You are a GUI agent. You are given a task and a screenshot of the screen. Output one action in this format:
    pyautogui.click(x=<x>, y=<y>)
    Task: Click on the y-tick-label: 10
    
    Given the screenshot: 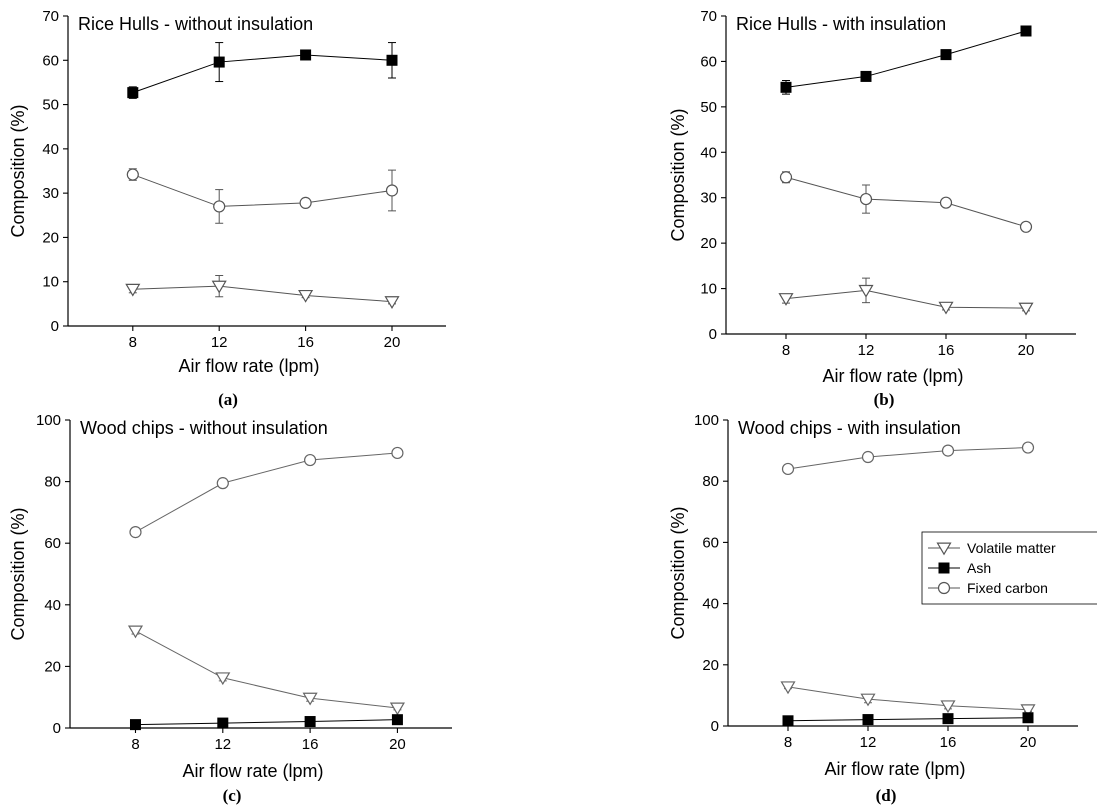 What is the action you would take?
    pyautogui.click(x=708, y=289)
    